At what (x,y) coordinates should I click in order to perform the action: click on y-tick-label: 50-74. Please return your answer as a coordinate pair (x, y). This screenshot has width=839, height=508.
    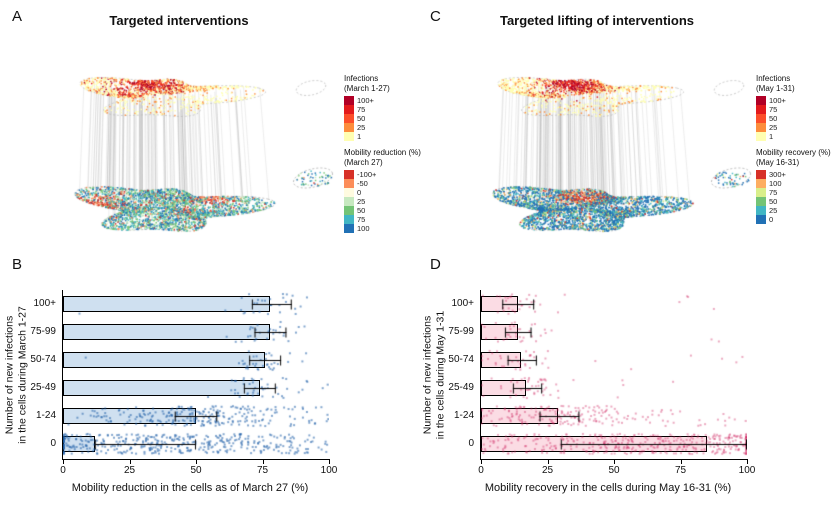
    Looking at the image, I should click on (43, 359).